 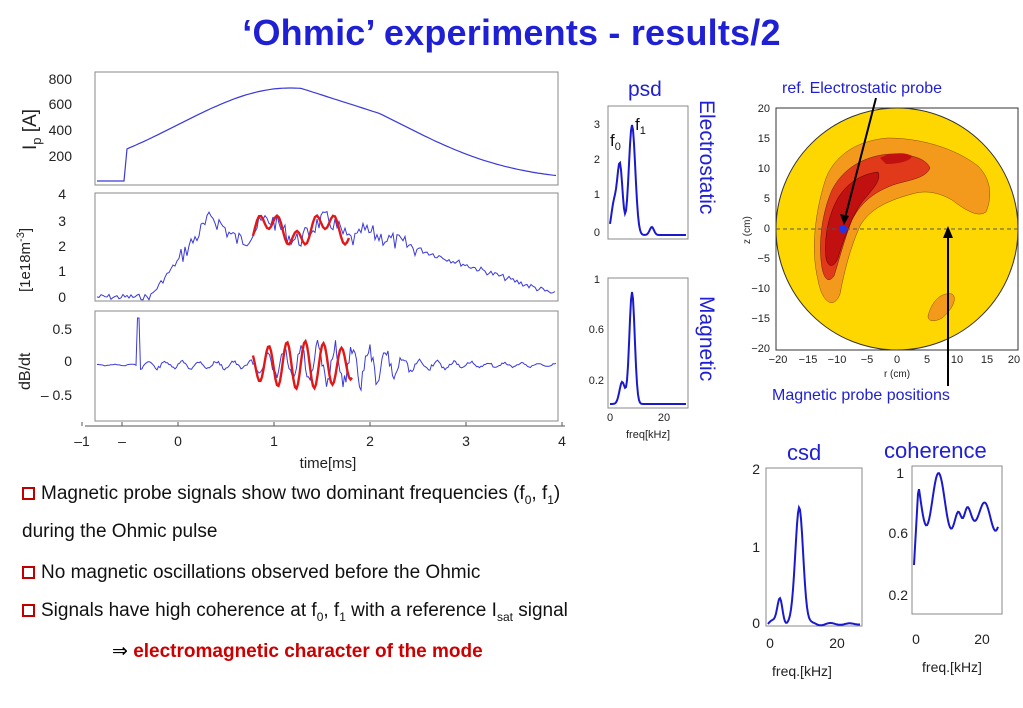 What do you see at coordinates (957, 360) in the screenshot?
I see `map-xtick: 10` at bounding box center [957, 360].